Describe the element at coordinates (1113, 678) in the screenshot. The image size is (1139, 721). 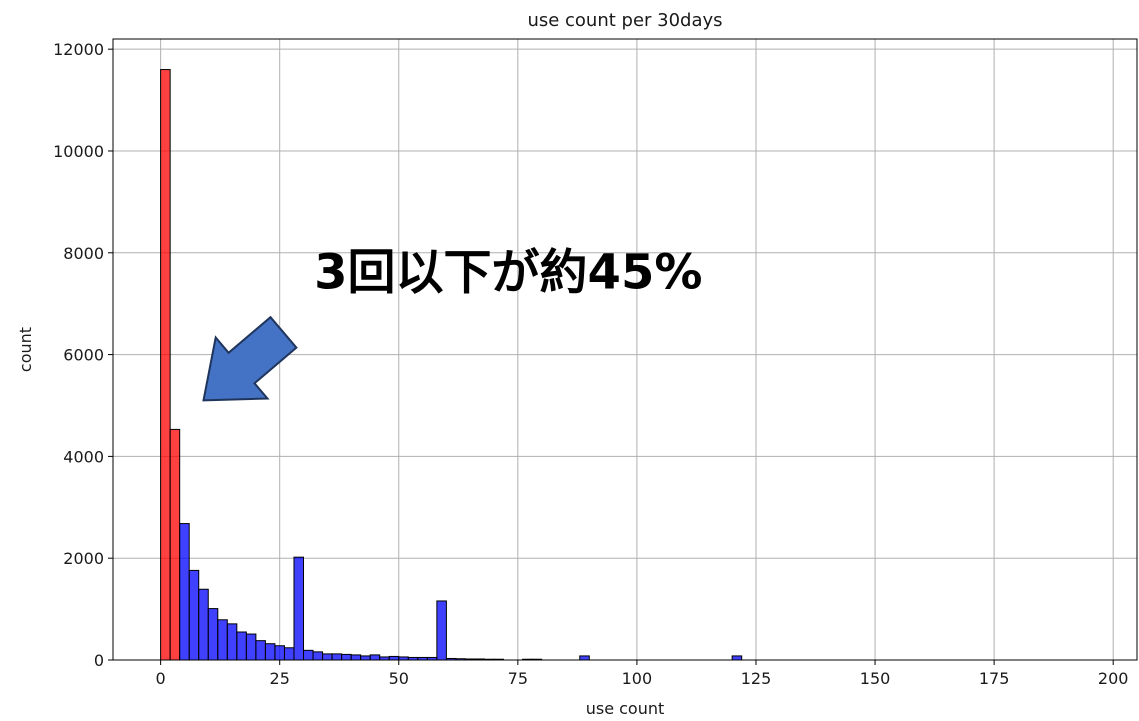
I see `x-tick-label: 200` at that location.